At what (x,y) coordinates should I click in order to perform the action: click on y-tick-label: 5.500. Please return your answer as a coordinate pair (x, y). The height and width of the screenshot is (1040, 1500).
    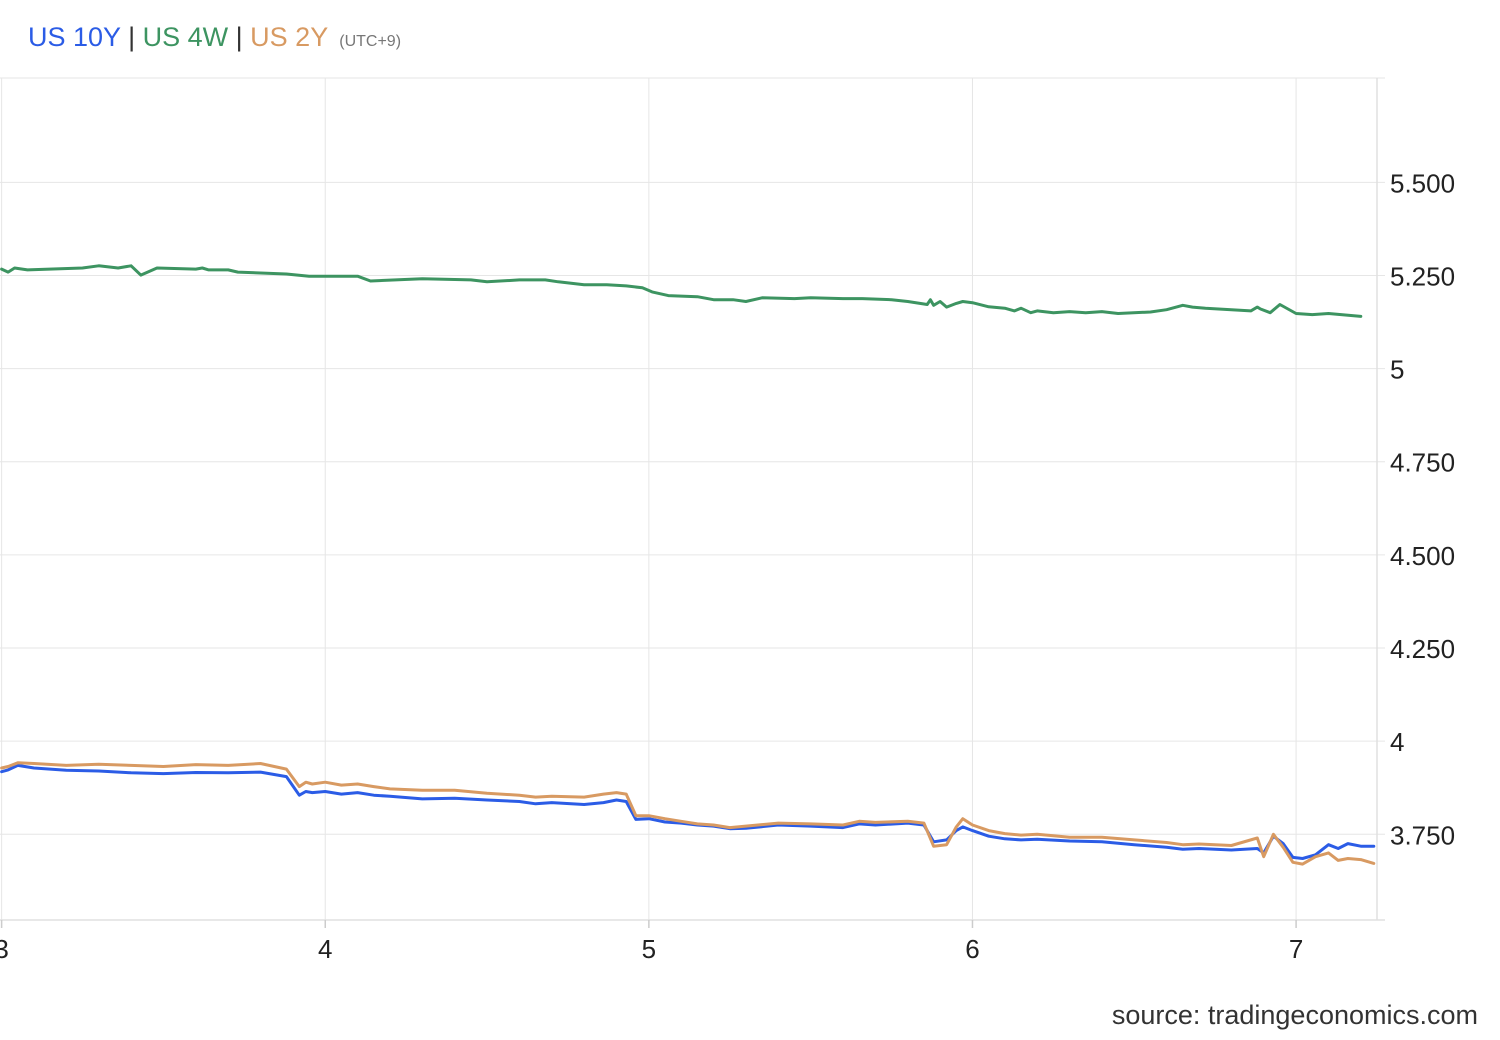
    Looking at the image, I should click on (1422, 183).